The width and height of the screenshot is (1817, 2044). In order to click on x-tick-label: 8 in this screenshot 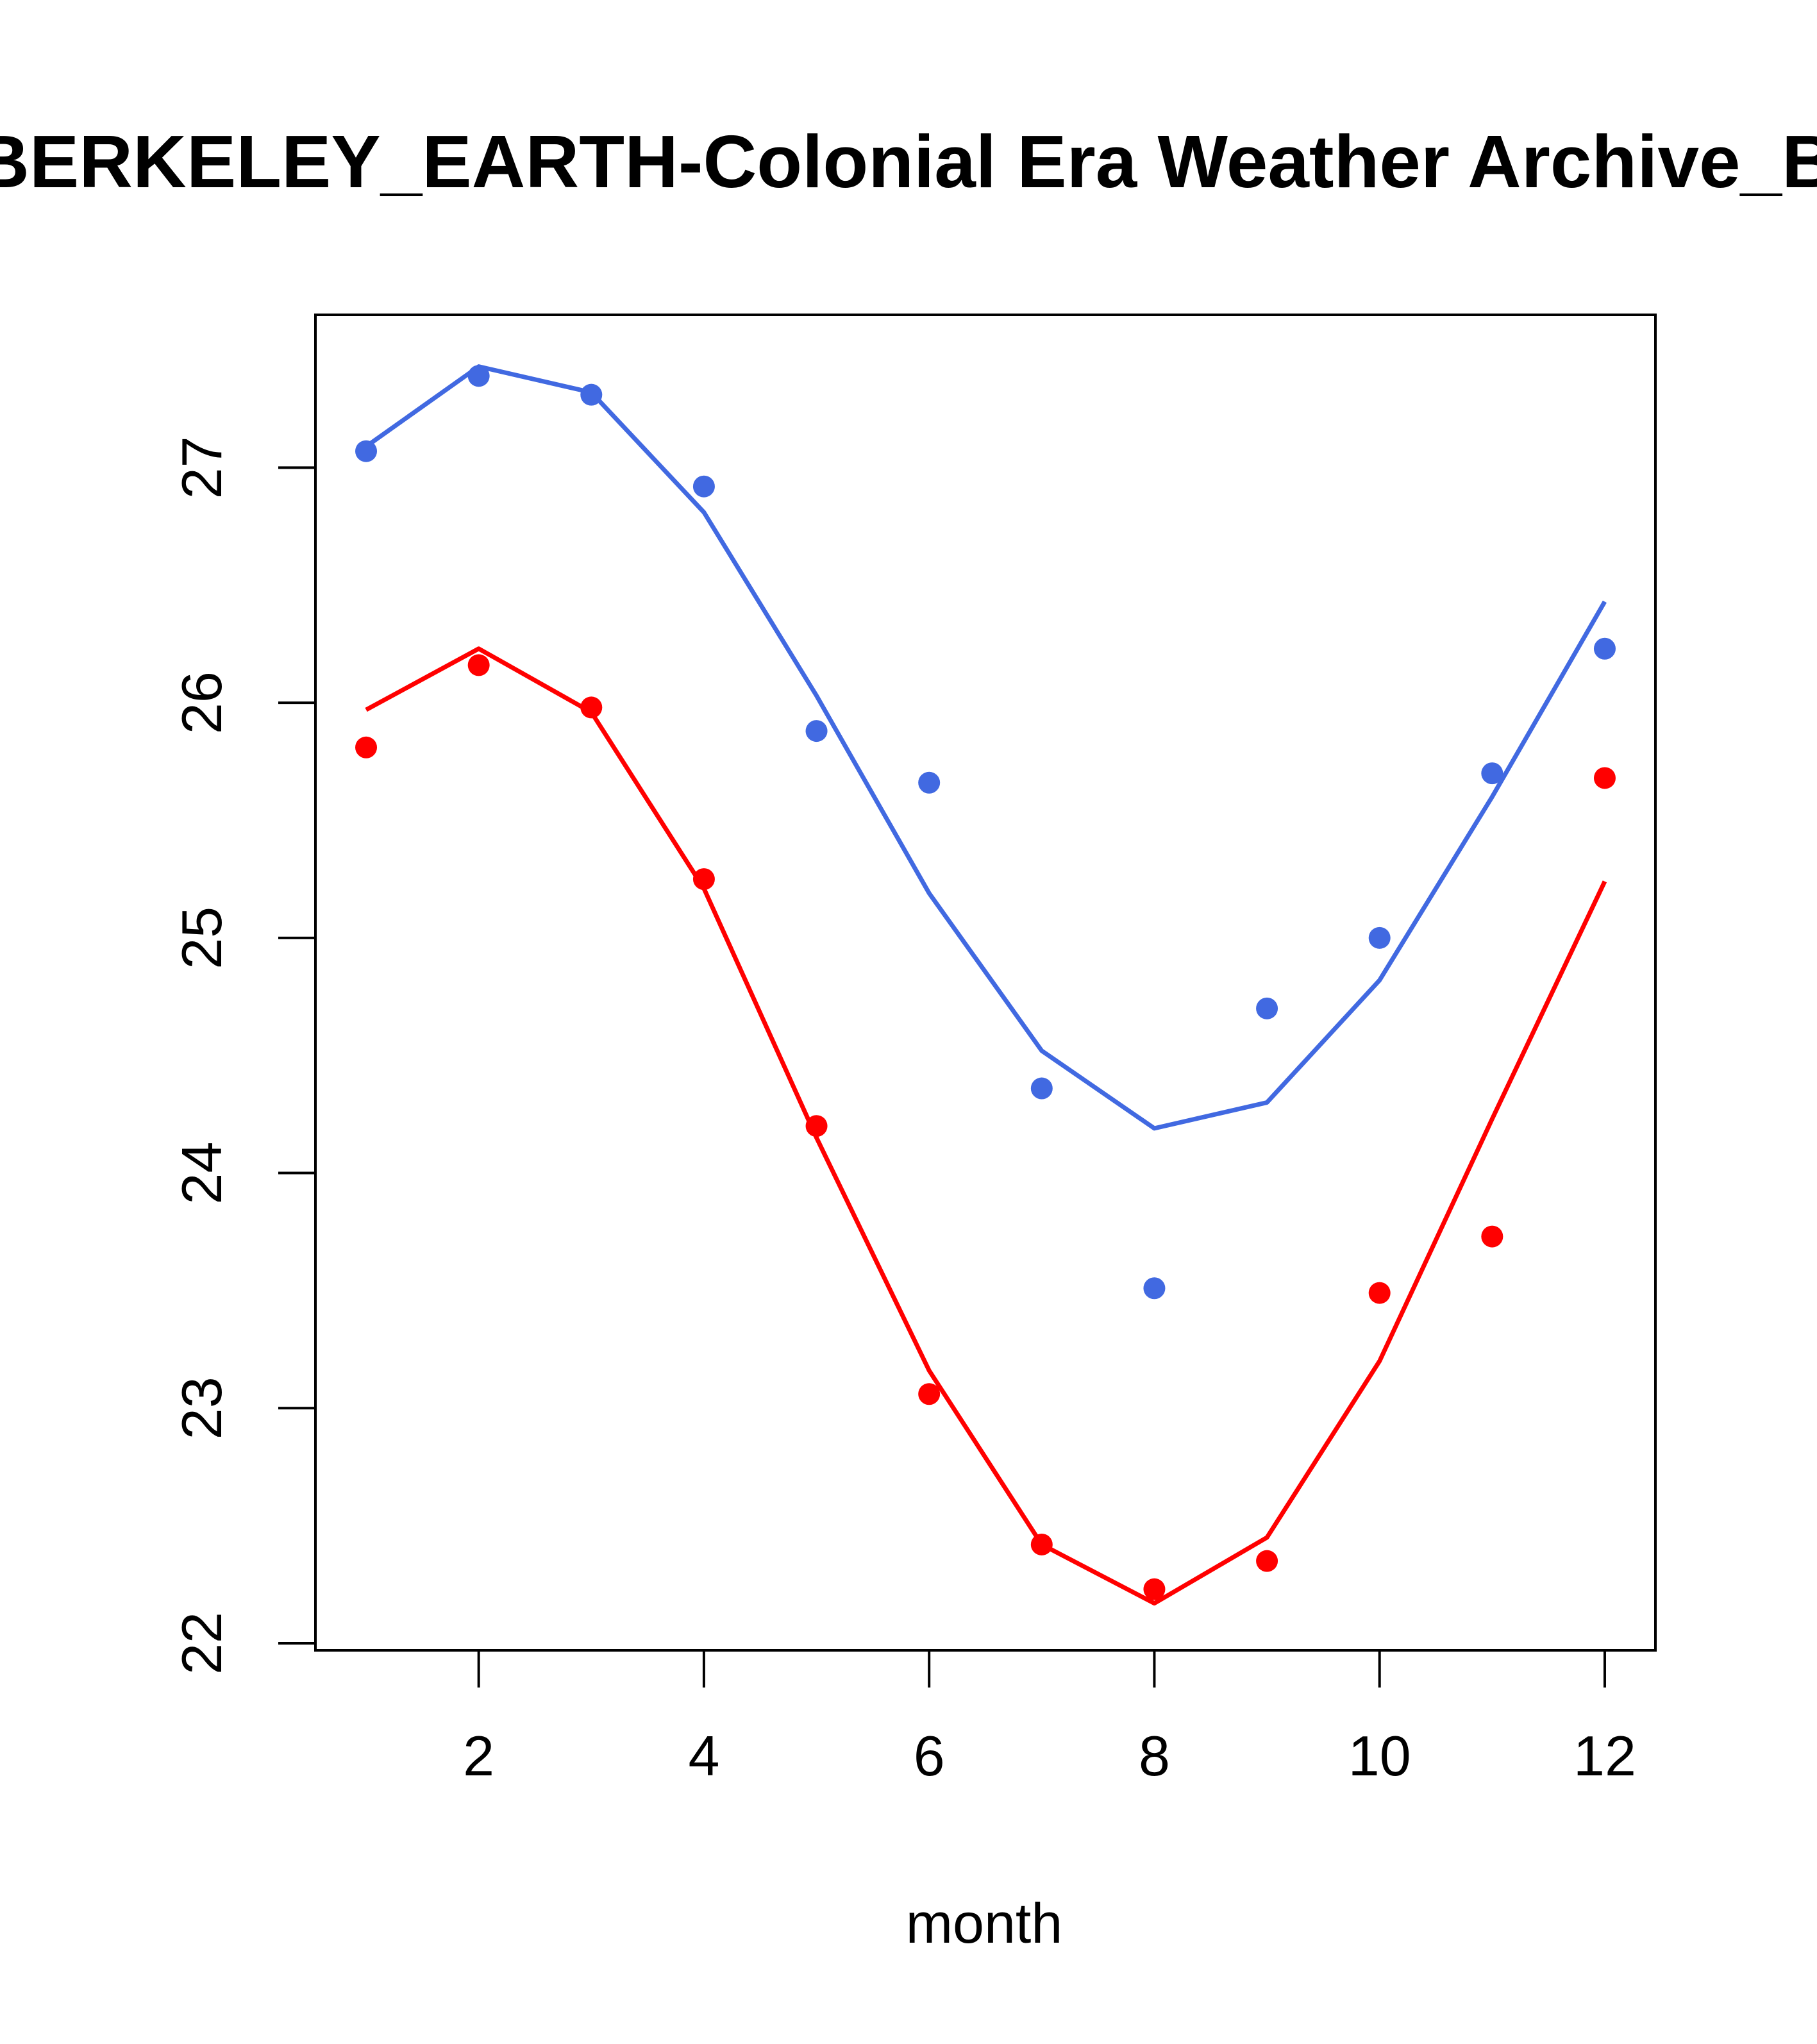, I will do `click(1154, 1756)`.